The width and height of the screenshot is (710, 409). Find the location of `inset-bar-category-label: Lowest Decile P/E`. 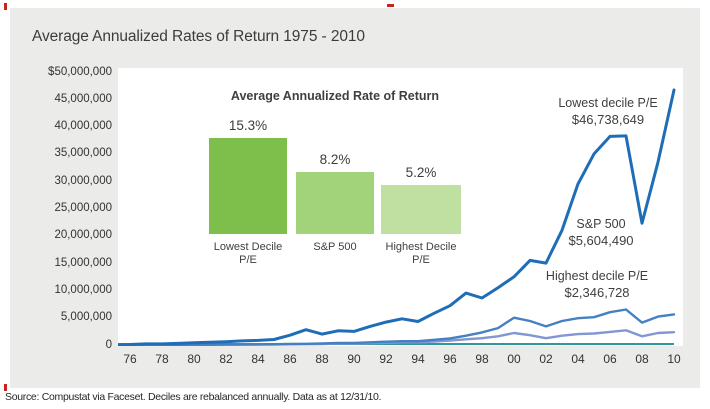

inset-bar-category-label: Lowest Decile P/E is located at coordinates (248, 253).